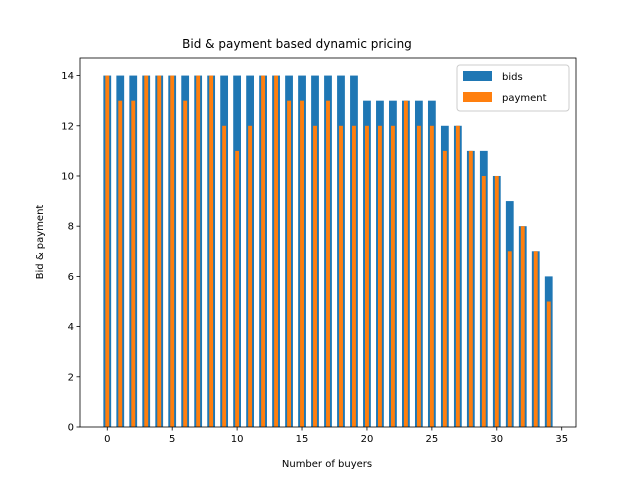 This screenshot has height=480, width=640. I want to click on x-tick-label-0: 0, so click(107, 439).